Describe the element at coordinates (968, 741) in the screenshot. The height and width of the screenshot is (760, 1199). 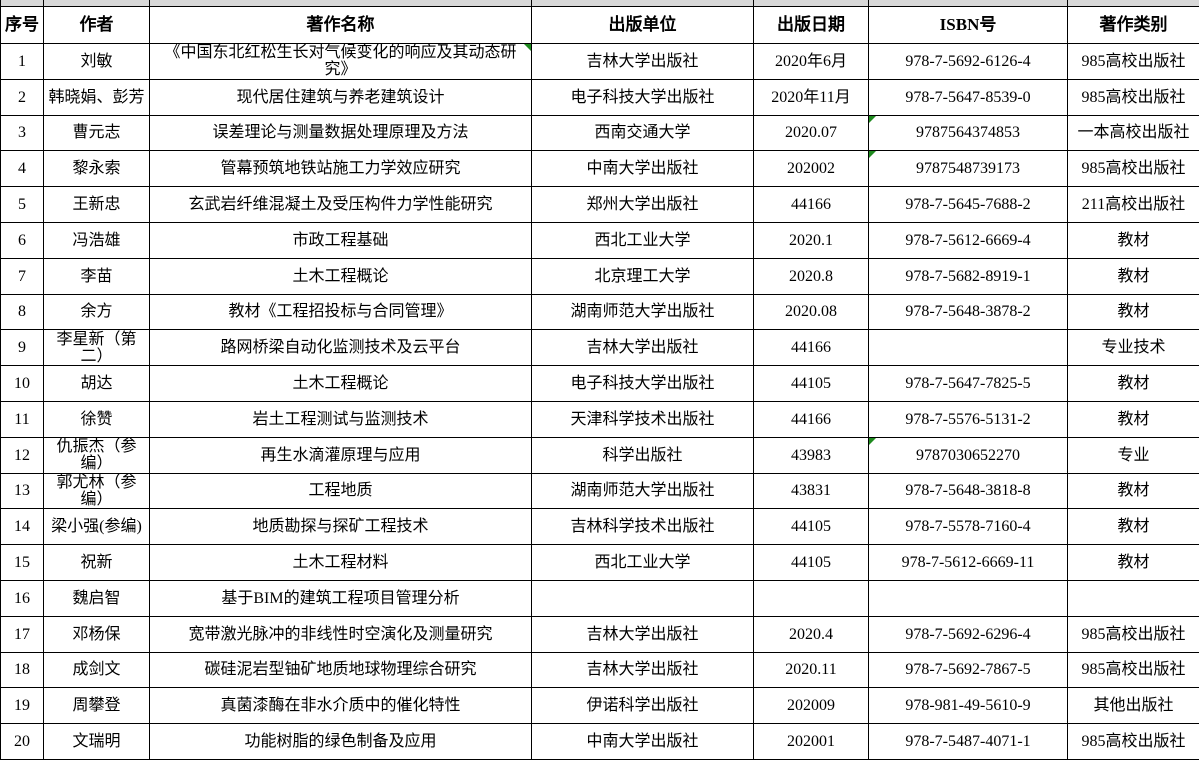
I see `cell-isbn: 978-7-5487-4071-1` at that location.